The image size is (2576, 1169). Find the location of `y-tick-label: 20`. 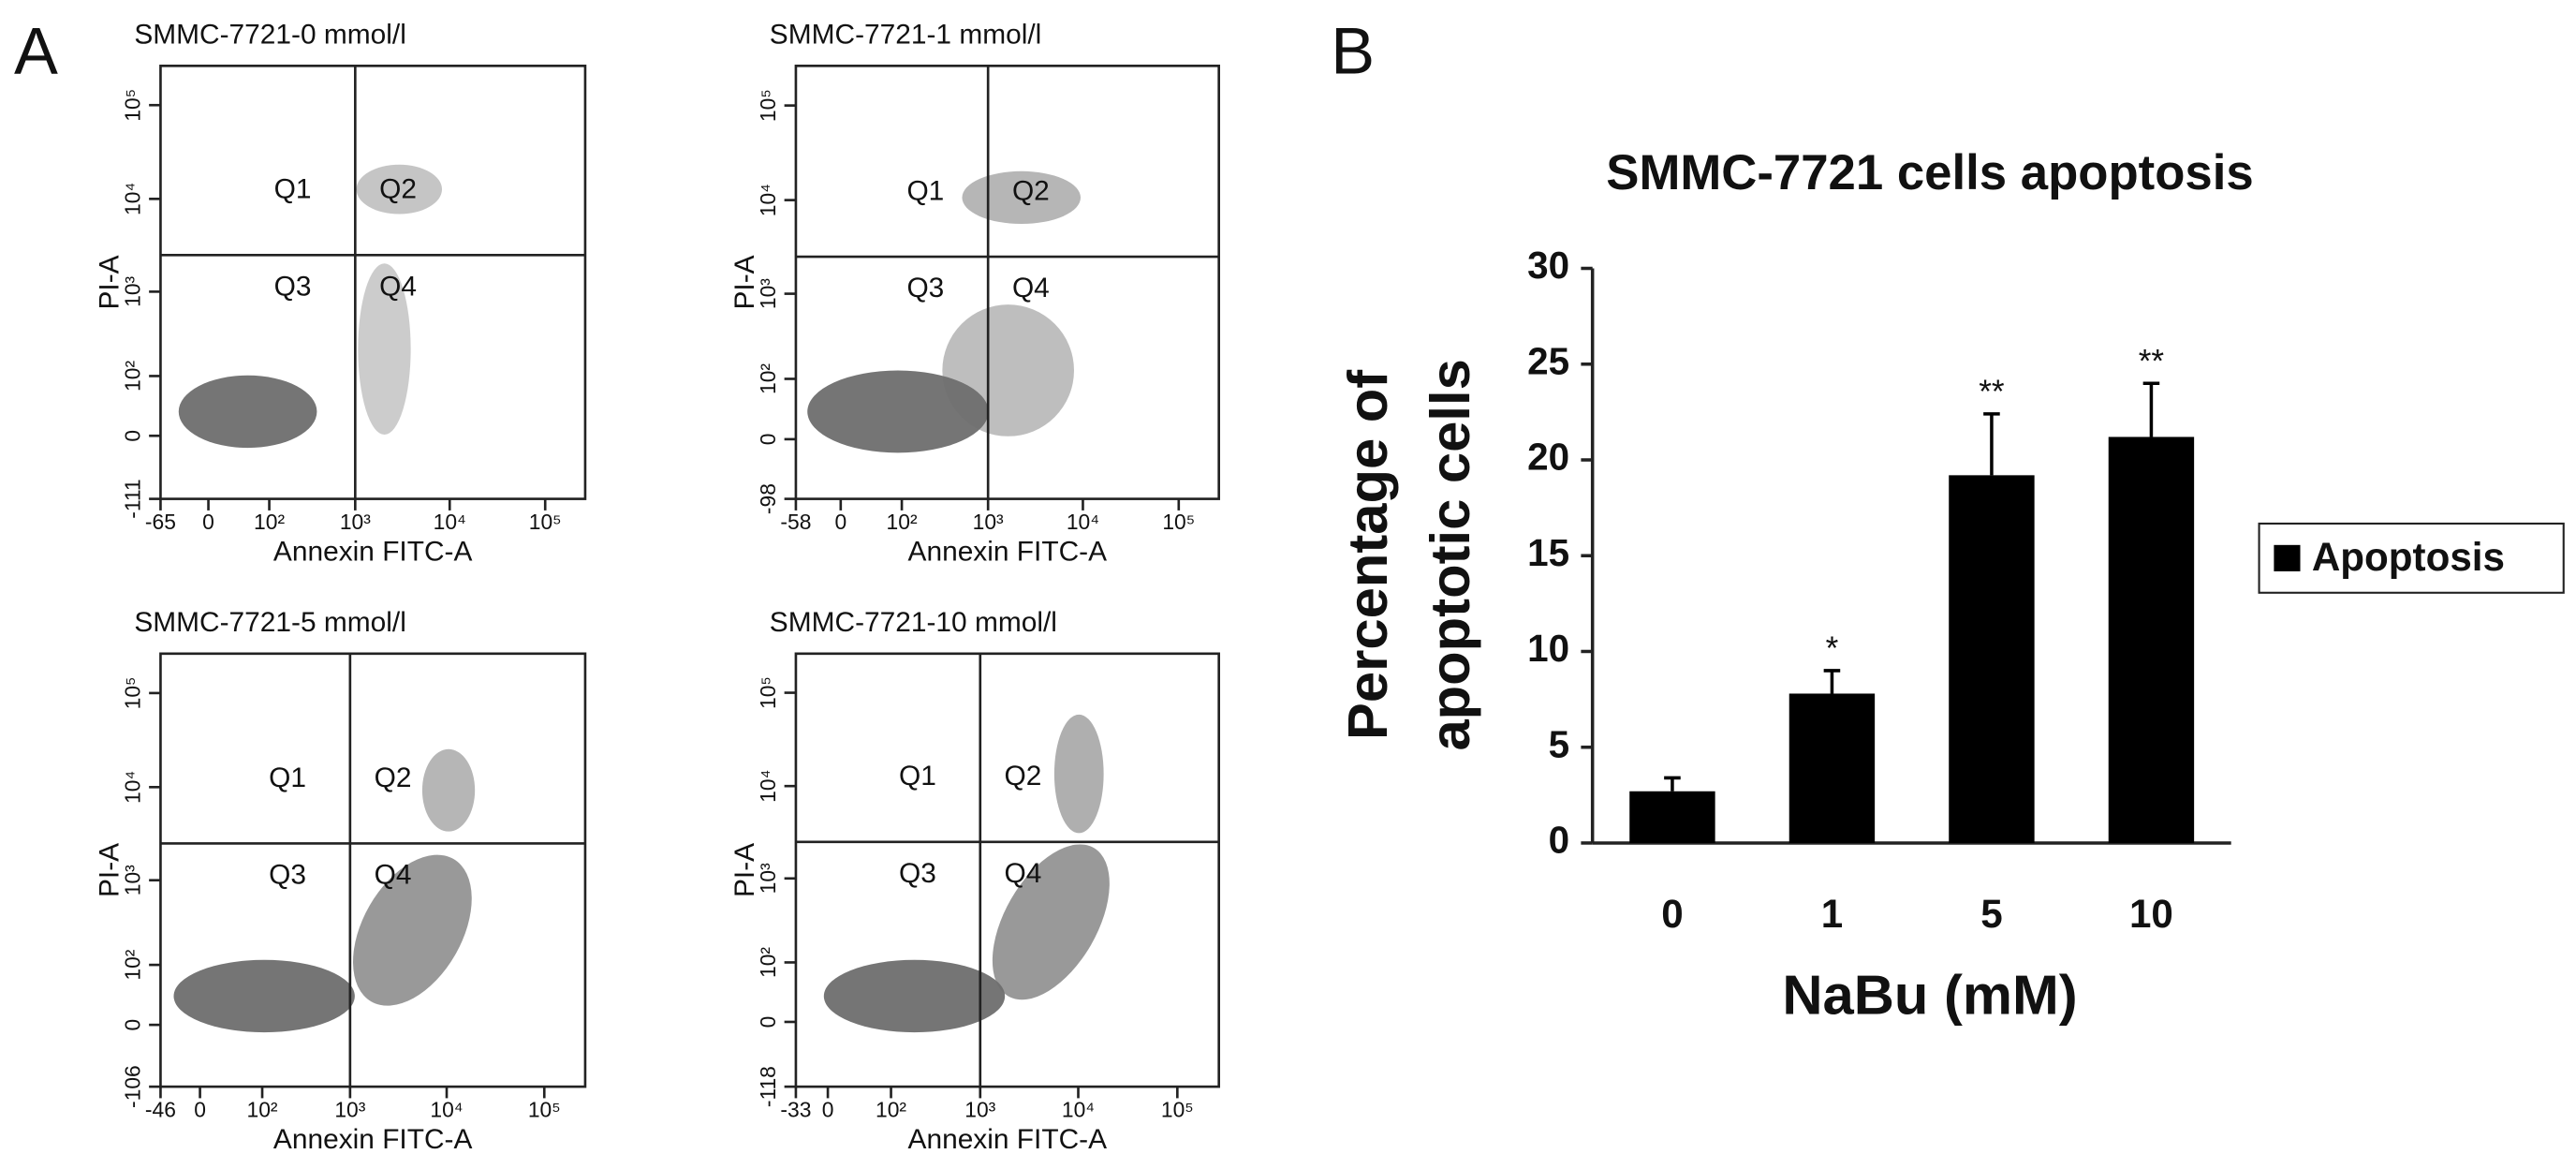

y-tick-label: 20 is located at coordinates (1548, 457).